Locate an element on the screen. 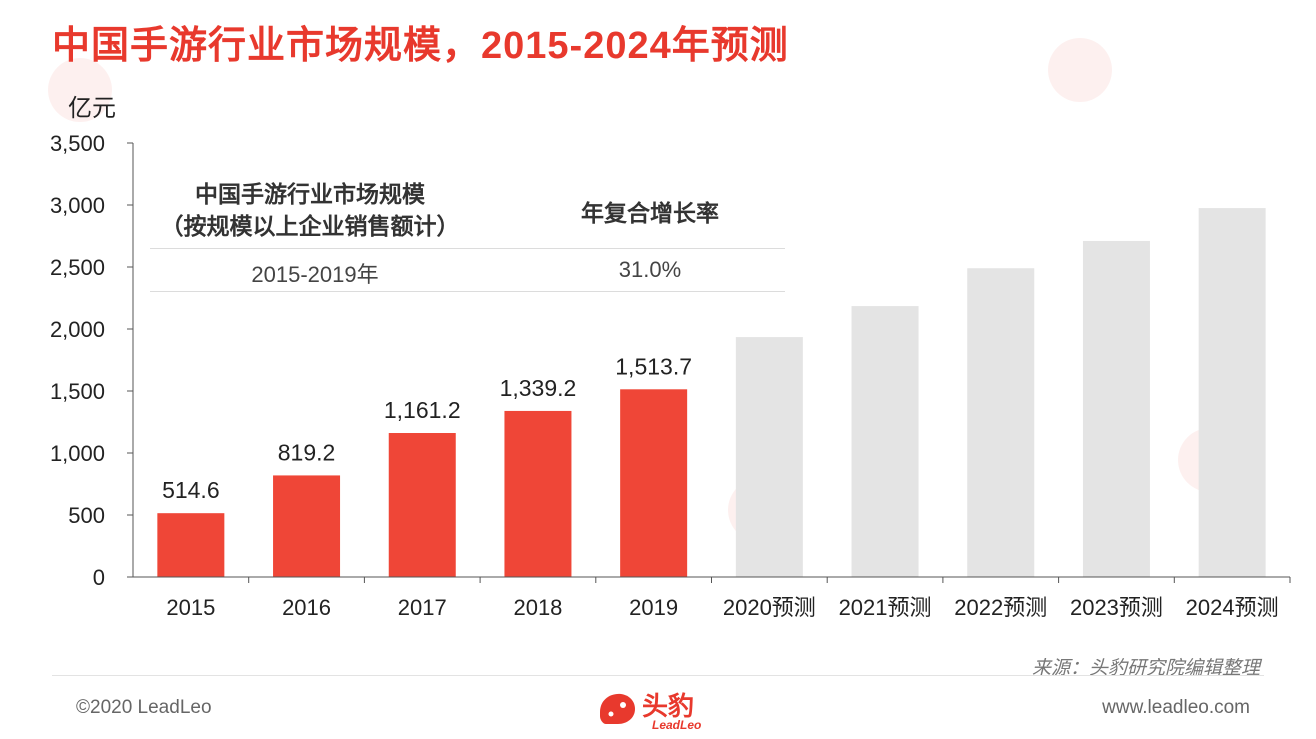 The width and height of the screenshot is (1316, 739). data-label: 819.2 is located at coordinates (307, 452).